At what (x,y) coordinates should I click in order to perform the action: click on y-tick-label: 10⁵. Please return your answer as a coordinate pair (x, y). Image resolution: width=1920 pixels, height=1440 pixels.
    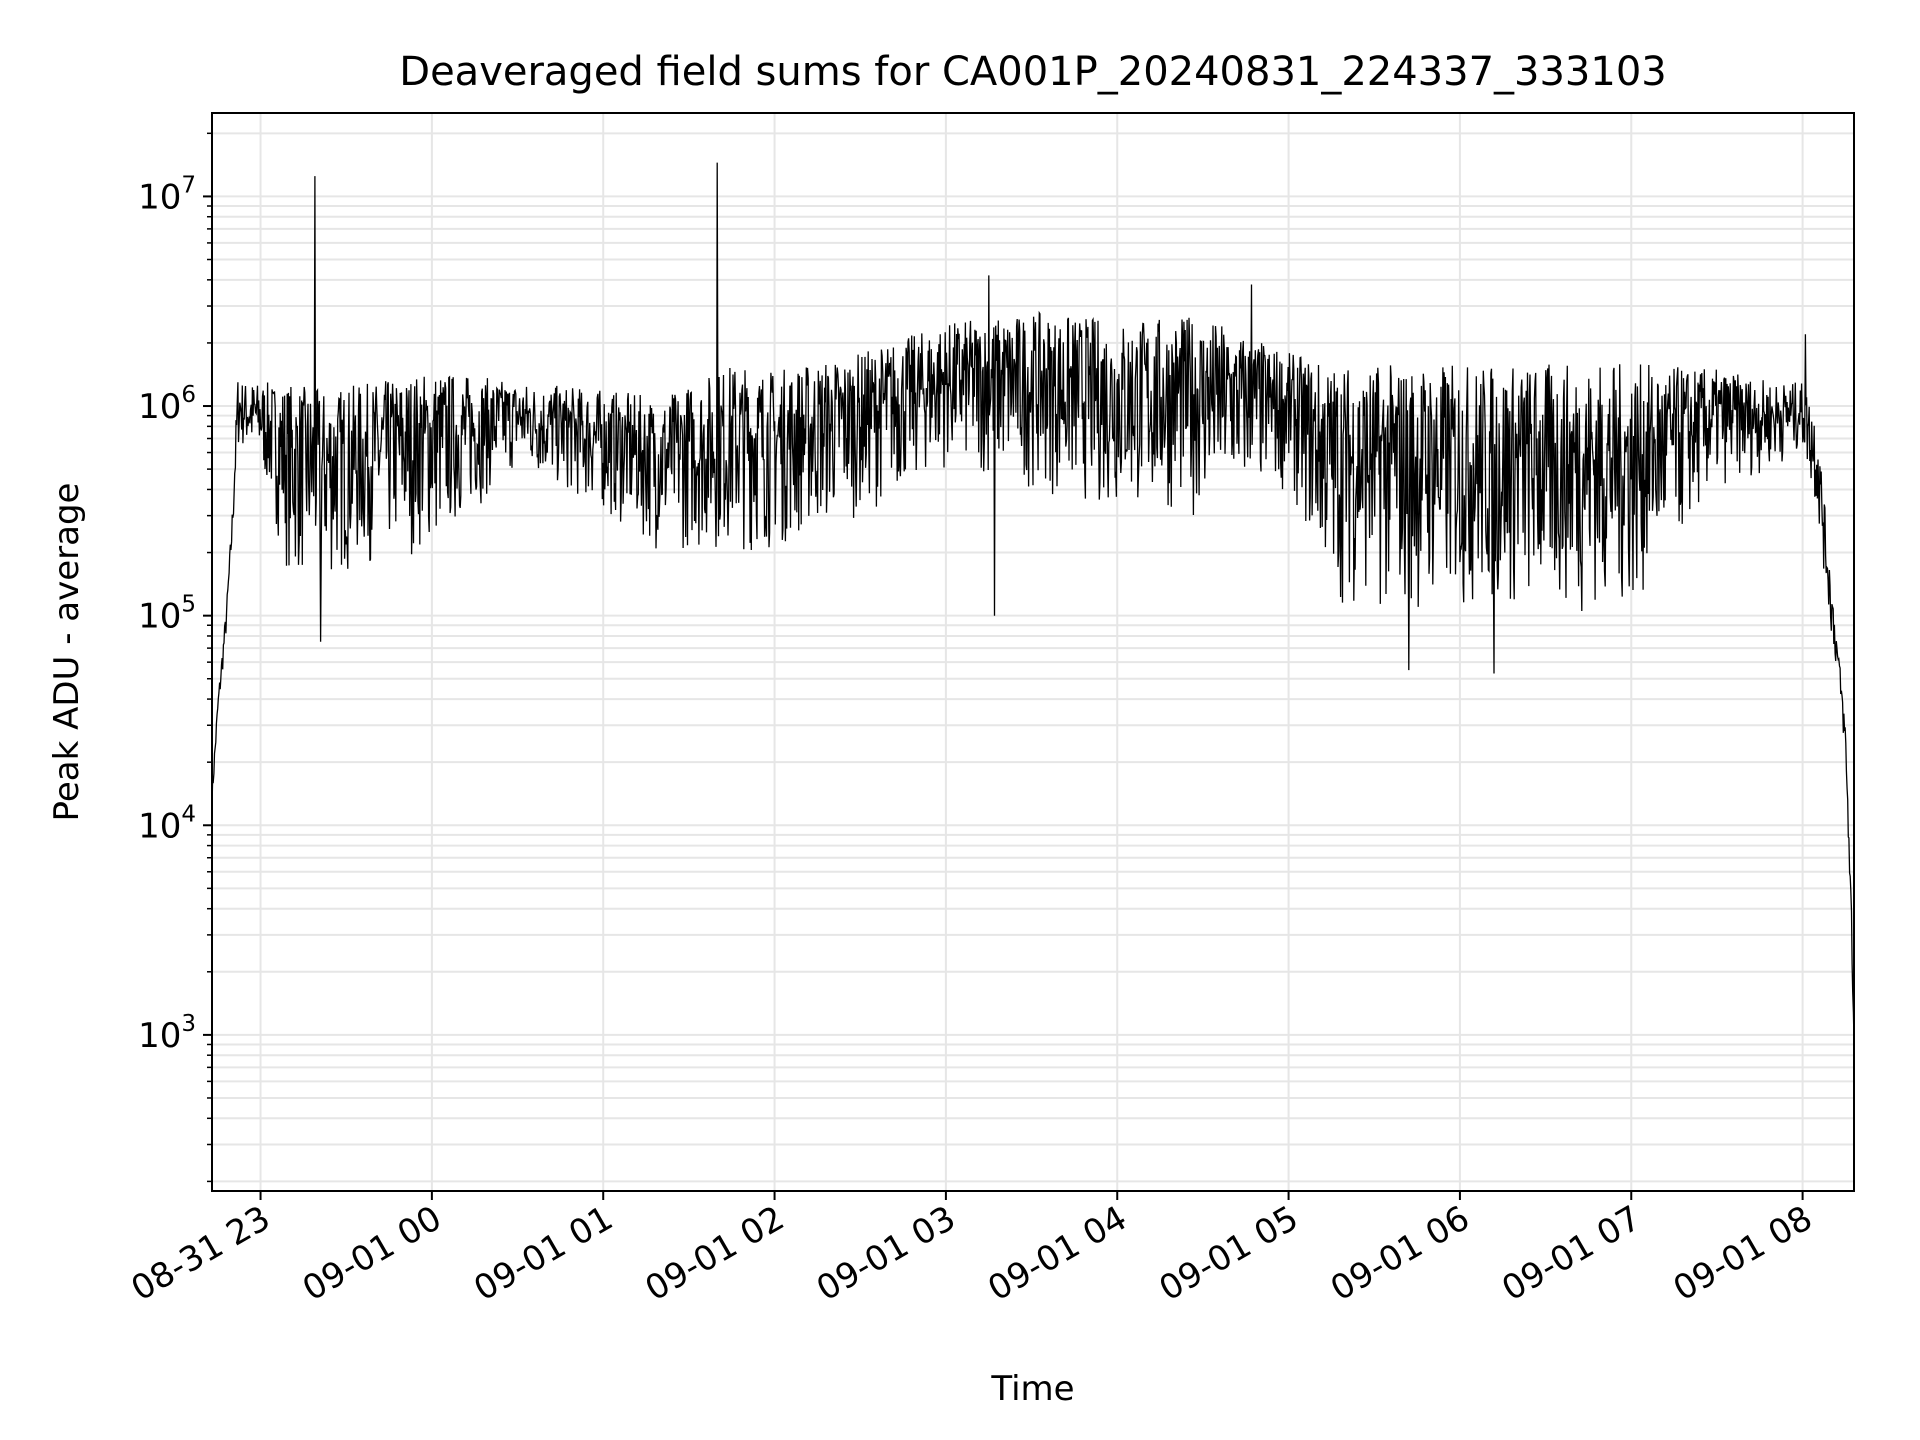
    Looking at the image, I should click on (167, 614).